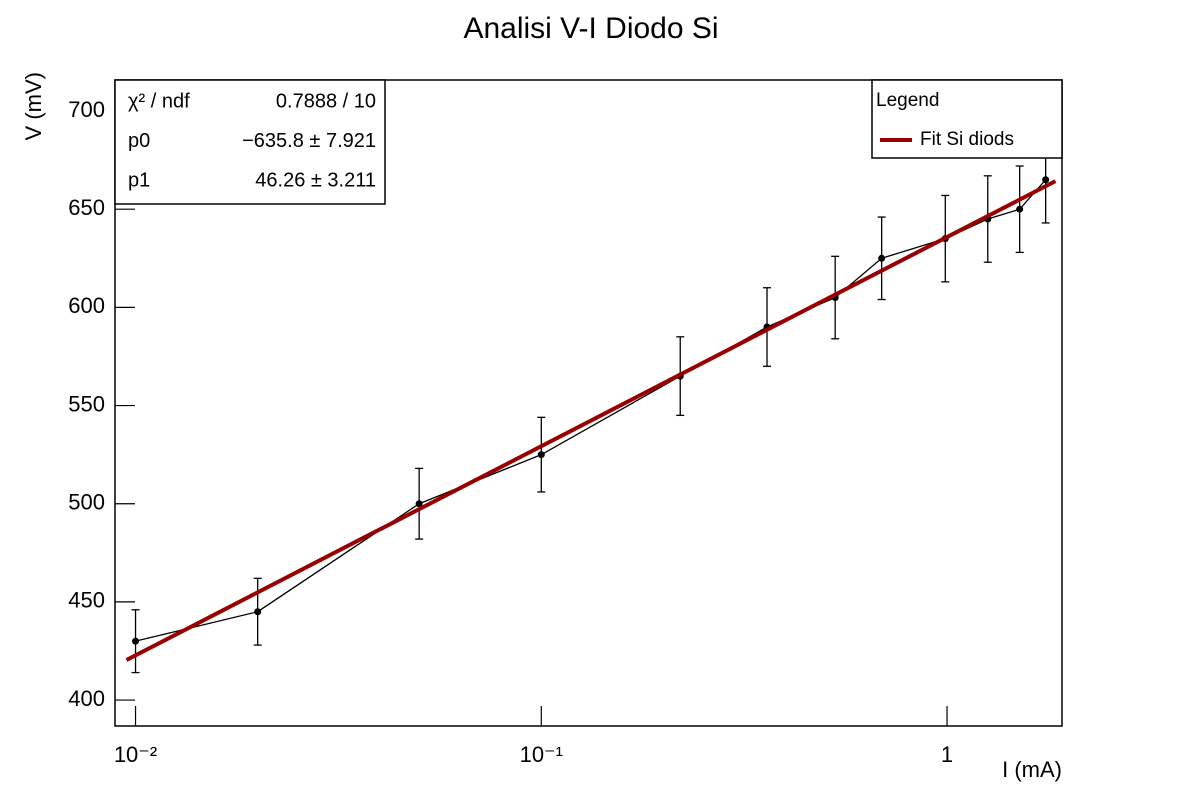  I want to click on x-tick-label: 1, so click(947, 754).